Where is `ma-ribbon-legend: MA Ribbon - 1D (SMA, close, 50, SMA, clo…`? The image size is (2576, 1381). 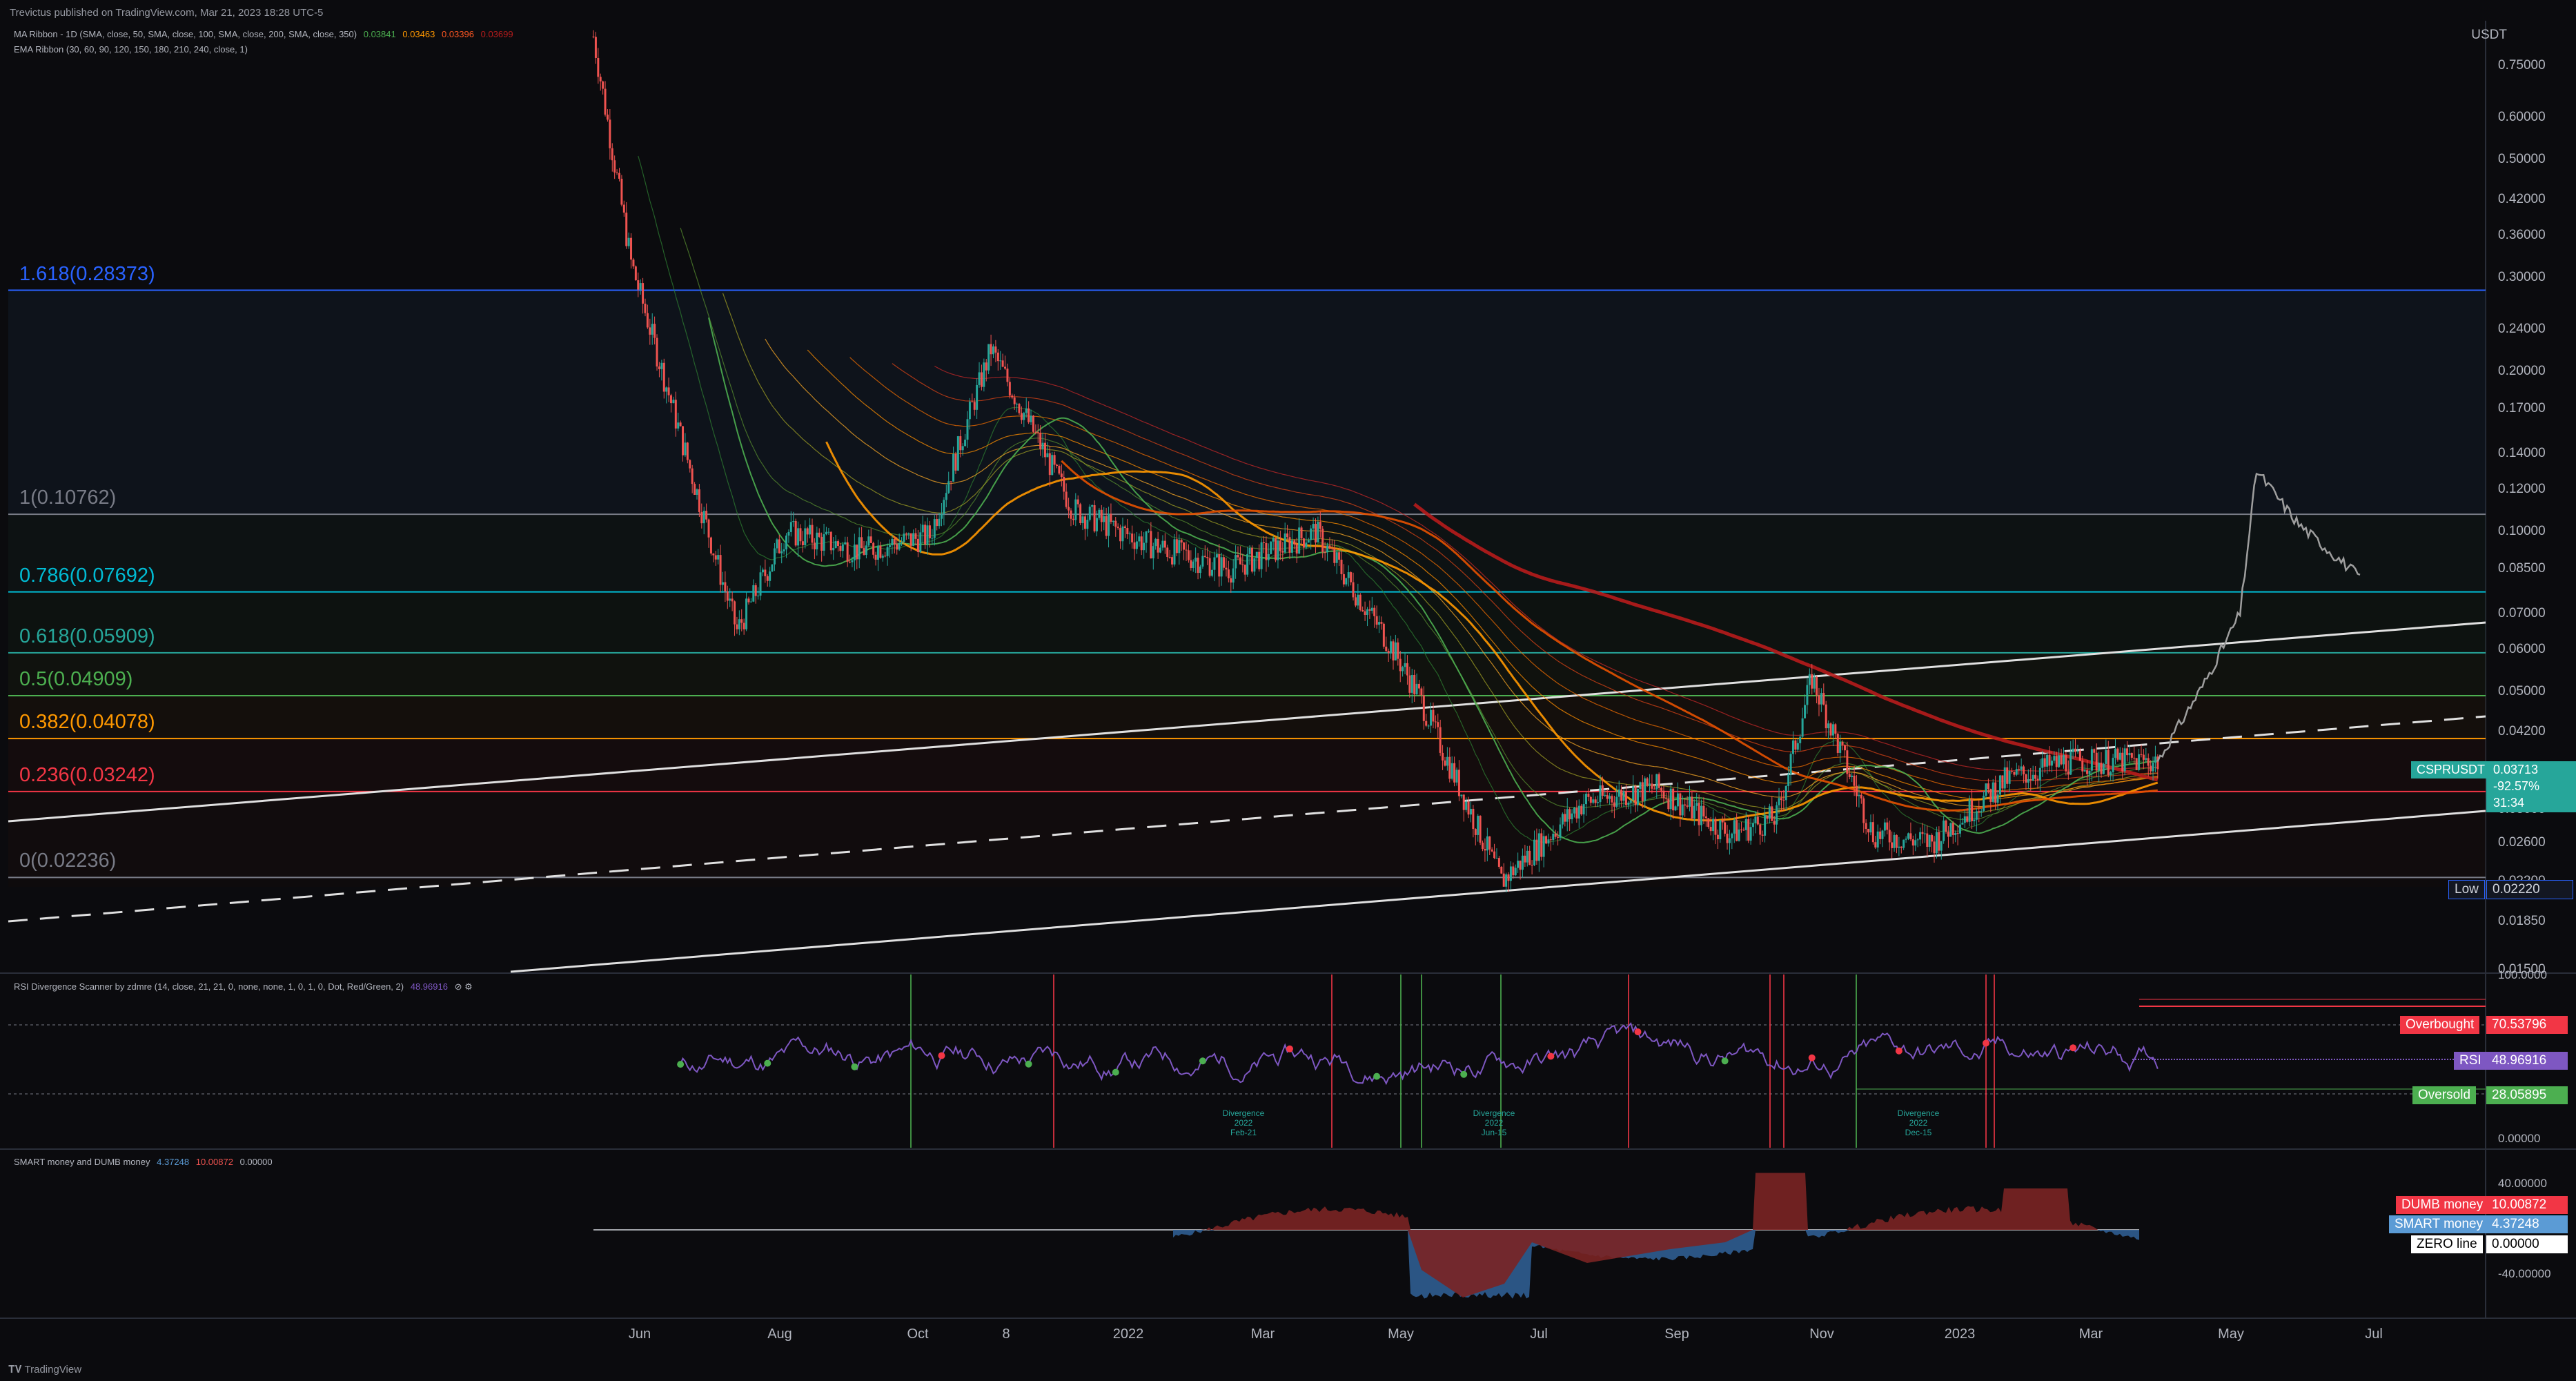
ma-ribbon-legend: MA Ribbon - 1D (SMA, close, 50, SMA, clo… is located at coordinates (266, 34).